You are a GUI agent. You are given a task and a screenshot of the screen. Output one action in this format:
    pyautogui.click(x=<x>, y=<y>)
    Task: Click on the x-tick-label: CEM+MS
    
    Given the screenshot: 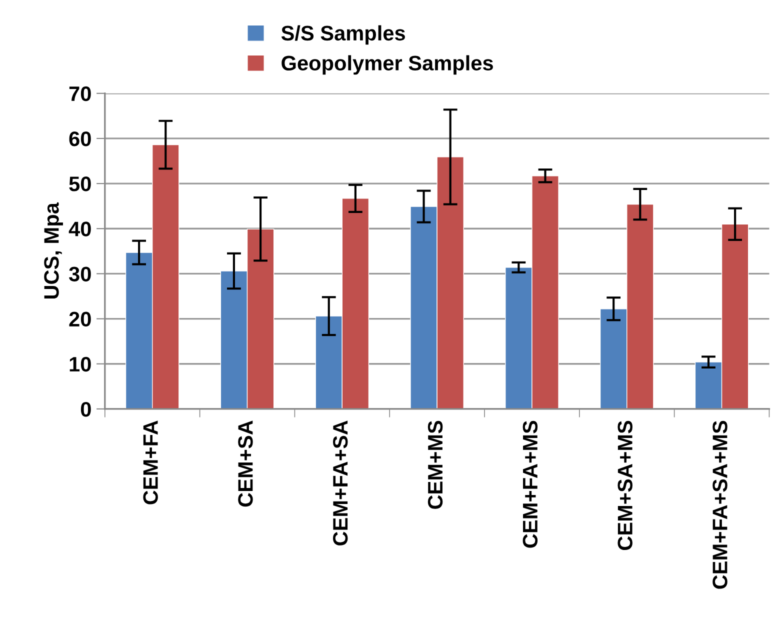 What is the action you would take?
    pyautogui.click(x=435, y=464)
    